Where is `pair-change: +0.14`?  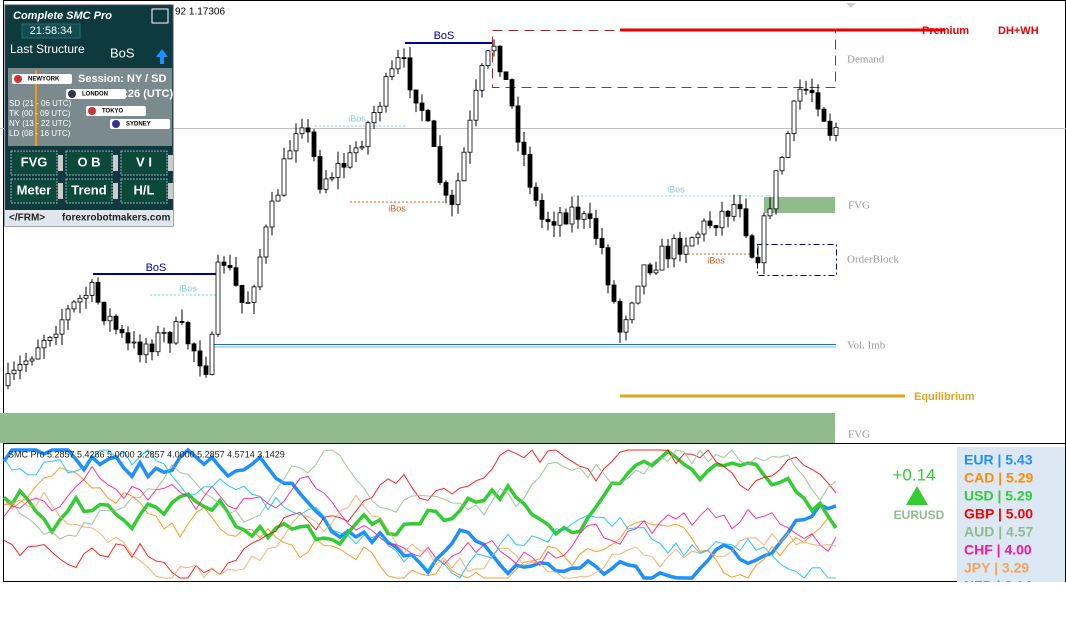 pair-change: +0.14 is located at coordinates (913, 474).